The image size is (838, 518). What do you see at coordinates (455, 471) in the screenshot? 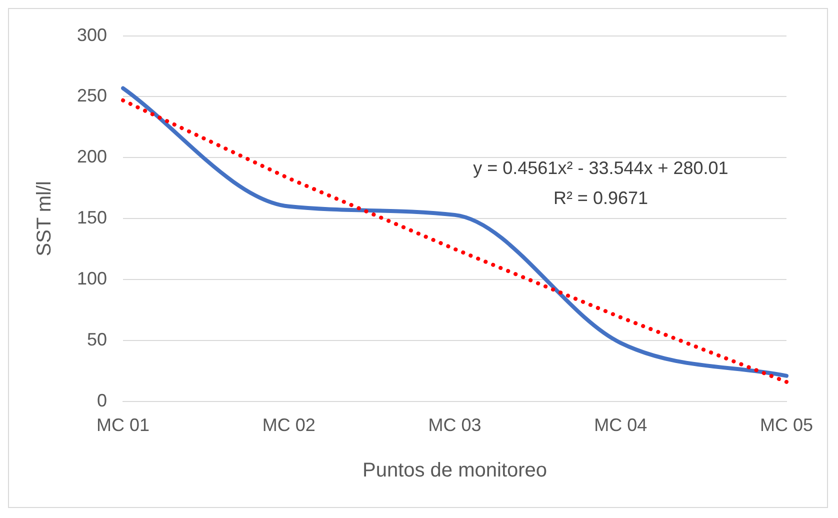
I see `x-axis-title: Puntos de monitoreo` at bounding box center [455, 471].